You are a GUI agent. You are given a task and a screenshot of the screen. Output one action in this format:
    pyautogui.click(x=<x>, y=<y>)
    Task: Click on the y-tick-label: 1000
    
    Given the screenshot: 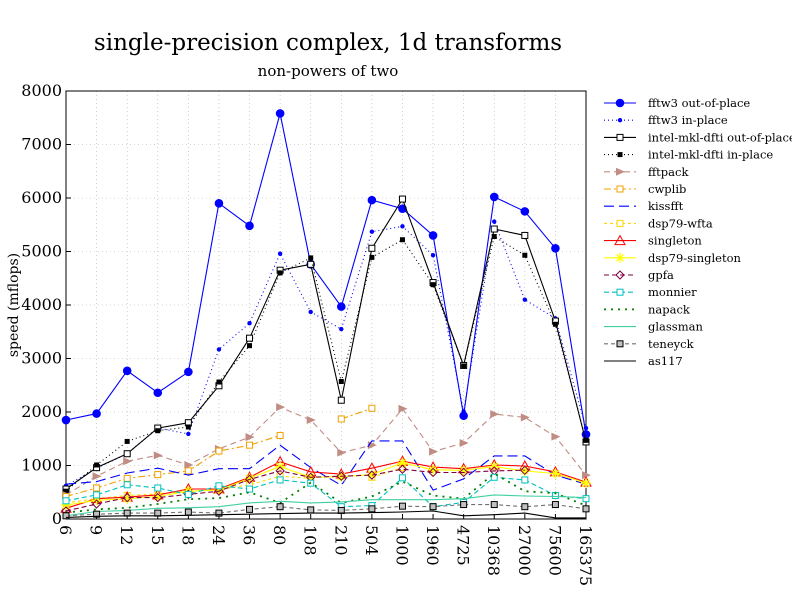 What is the action you would take?
    pyautogui.click(x=41, y=465)
    